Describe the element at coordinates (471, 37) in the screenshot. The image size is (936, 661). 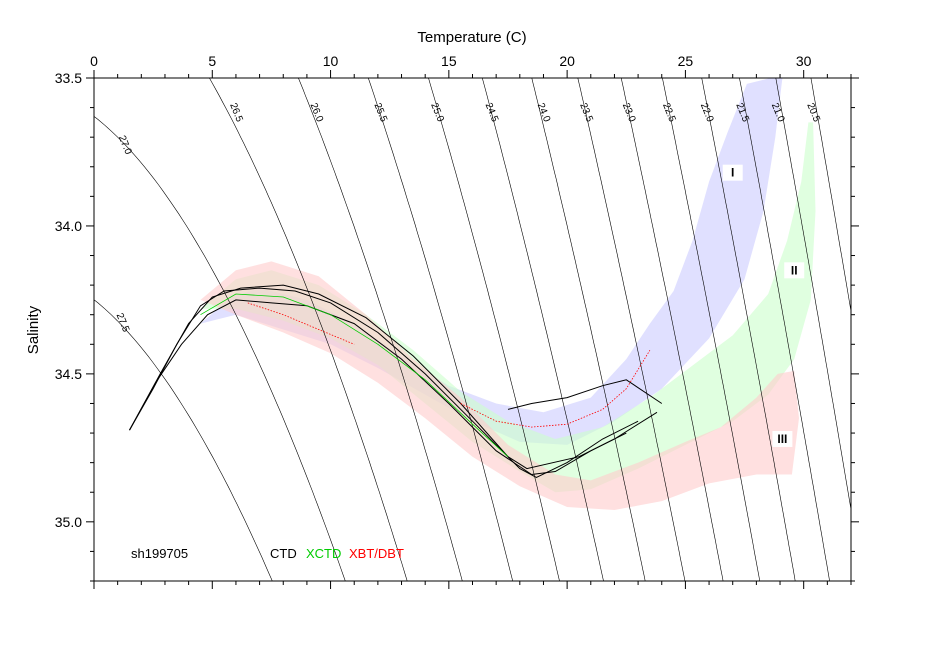
I see `x-axis-title: Temperature (C)` at that location.